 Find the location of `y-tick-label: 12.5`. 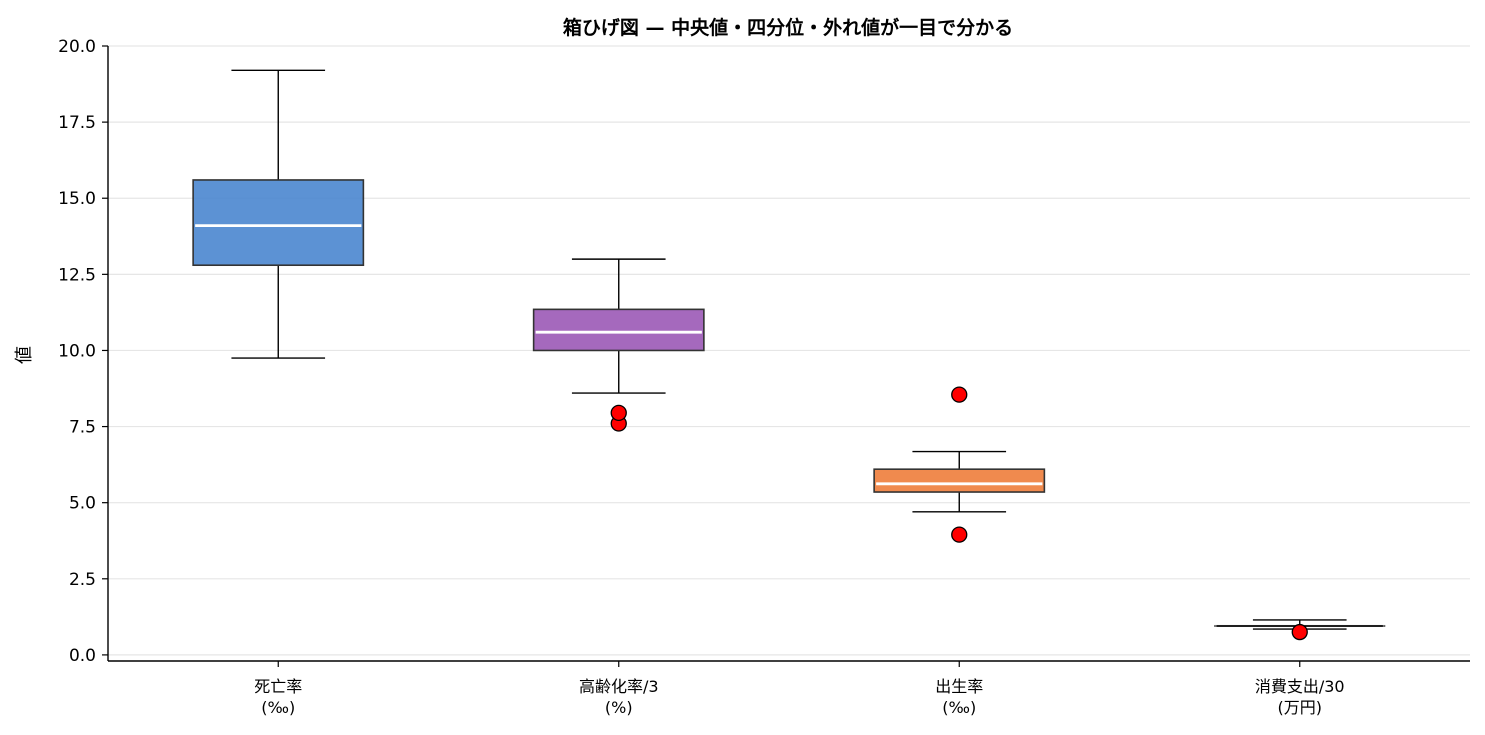

y-tick-label: 12.5 is located at coordinates (77, 275).